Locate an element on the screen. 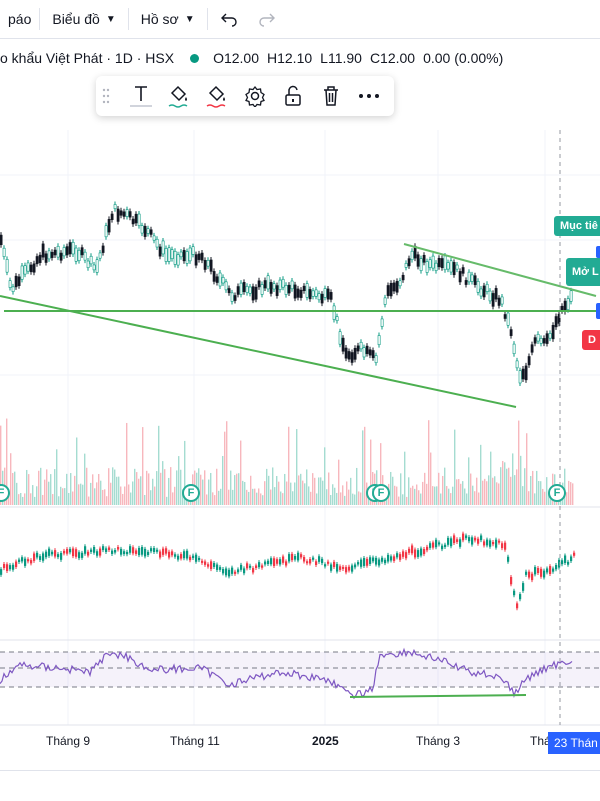 The width and height of the screenshot is (600, 801). rsi-divergence-line is located at coordinates (438, 696).